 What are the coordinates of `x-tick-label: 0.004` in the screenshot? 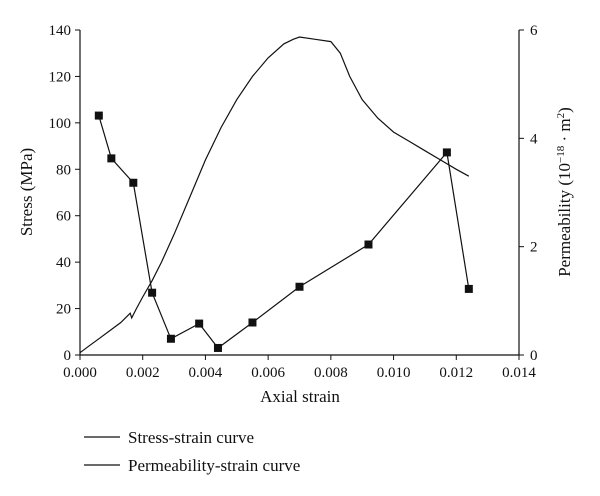 It's located at (206, 373).